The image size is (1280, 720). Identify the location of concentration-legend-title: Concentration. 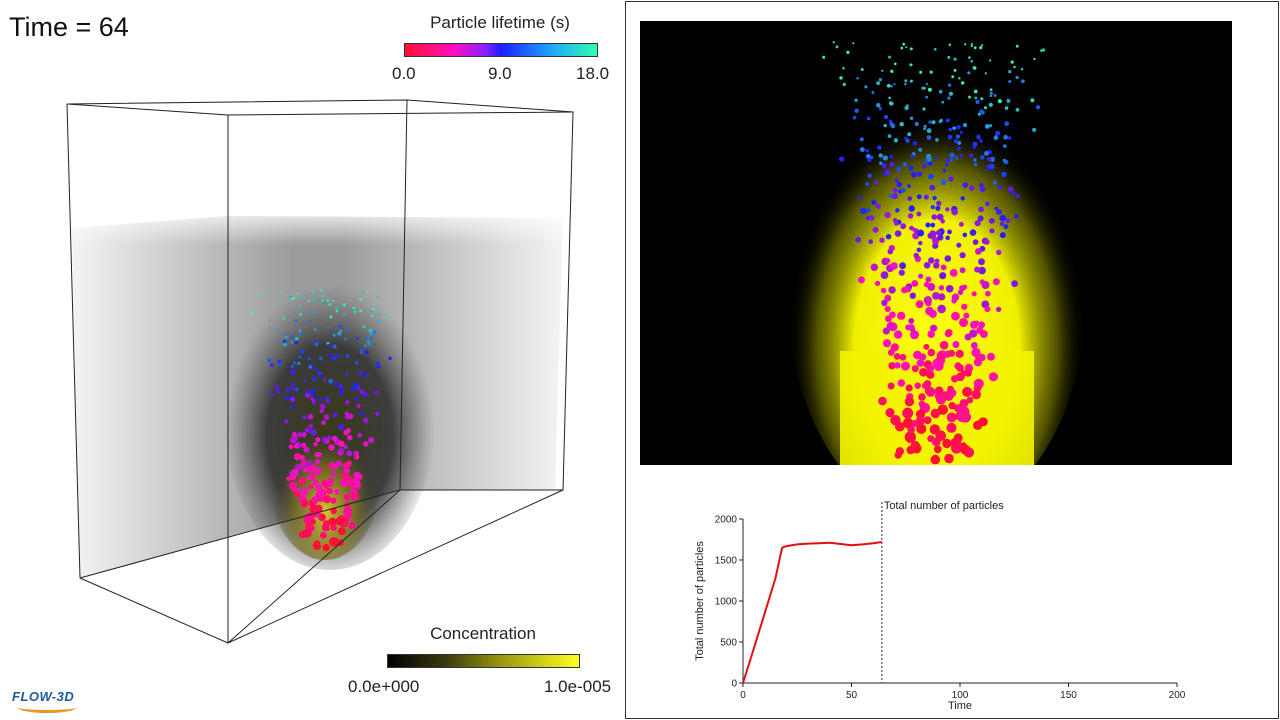
(483, 633).